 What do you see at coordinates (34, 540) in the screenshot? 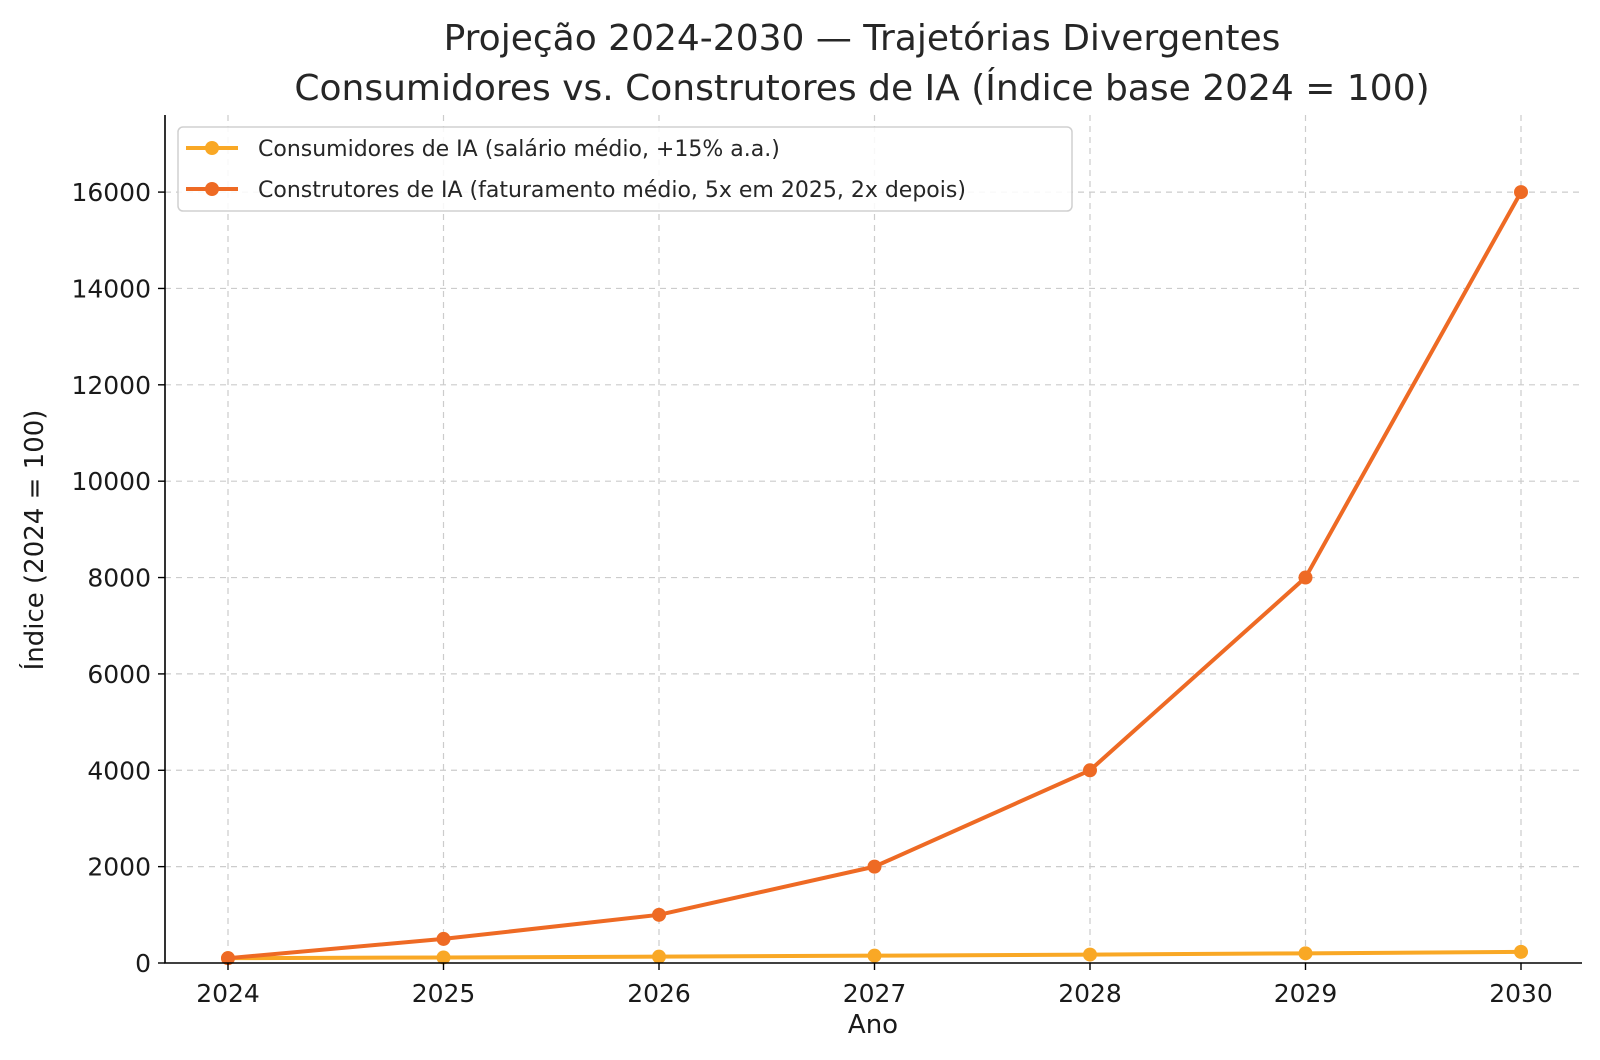
I see `y-axis-label: Índice (2024 = 100)` at bounding box center [34, 540].